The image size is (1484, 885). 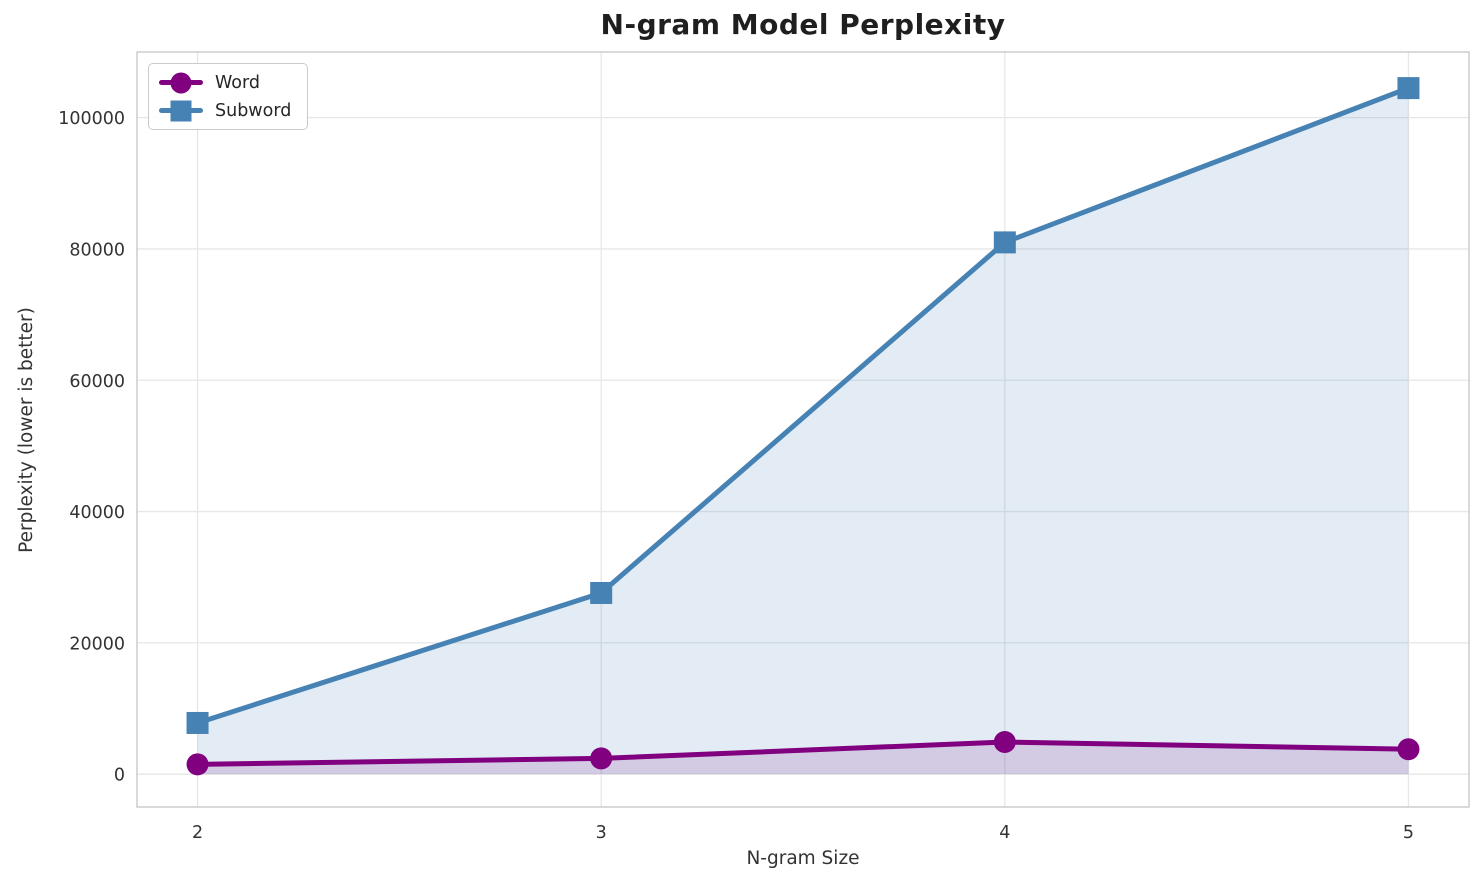 I want to click on y-tick-label: 100000, so click(x=91, y=119).